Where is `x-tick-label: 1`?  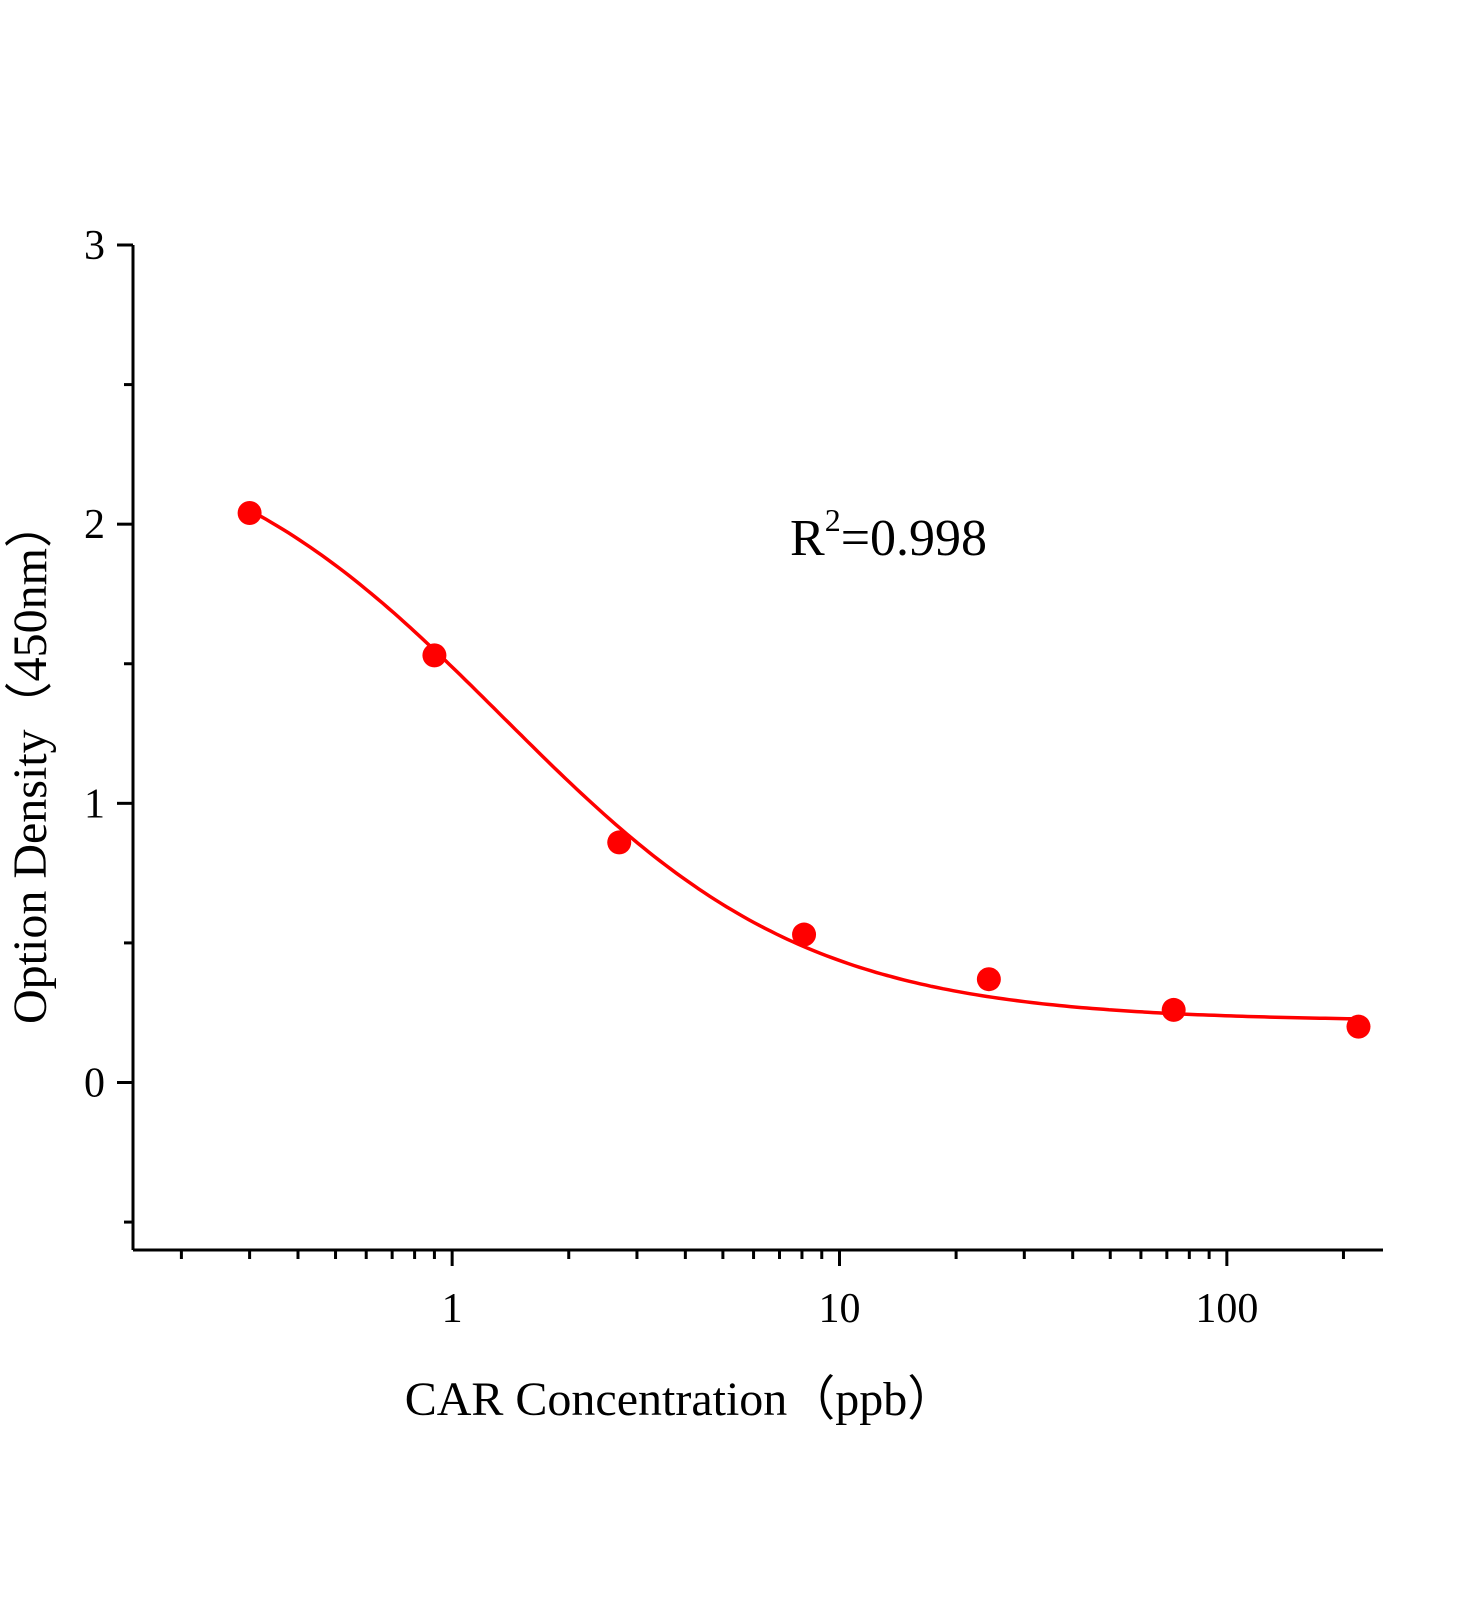
x-tick-label: 1 is located at coordinates (452, 1309).